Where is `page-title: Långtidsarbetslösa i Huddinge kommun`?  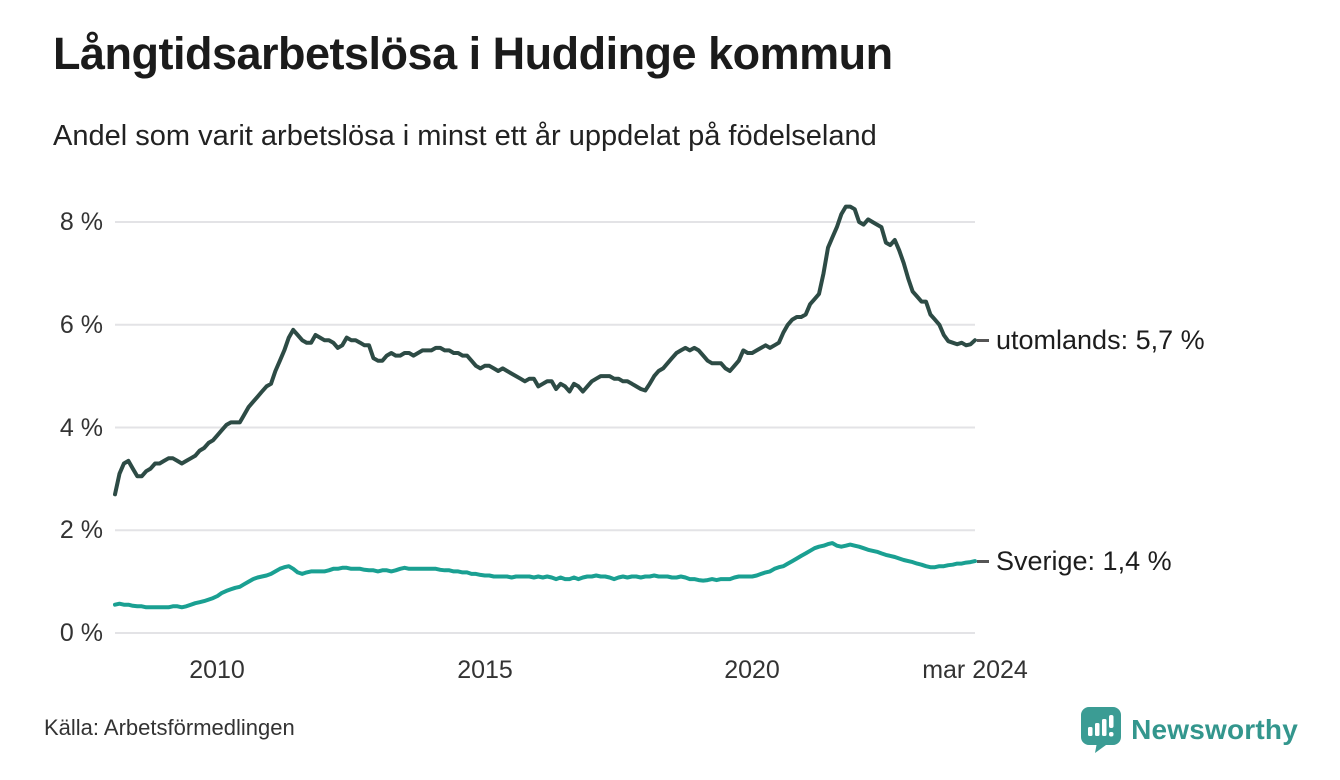
page-title: Långtidsarbetslösa i Huddinge kommun is located at coordinates (473, 53).